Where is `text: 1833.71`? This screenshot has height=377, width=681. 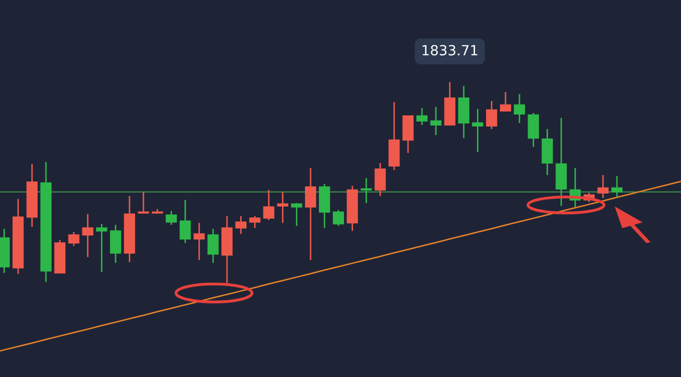 text: 1833.71 is located at coordinates (450, 50).